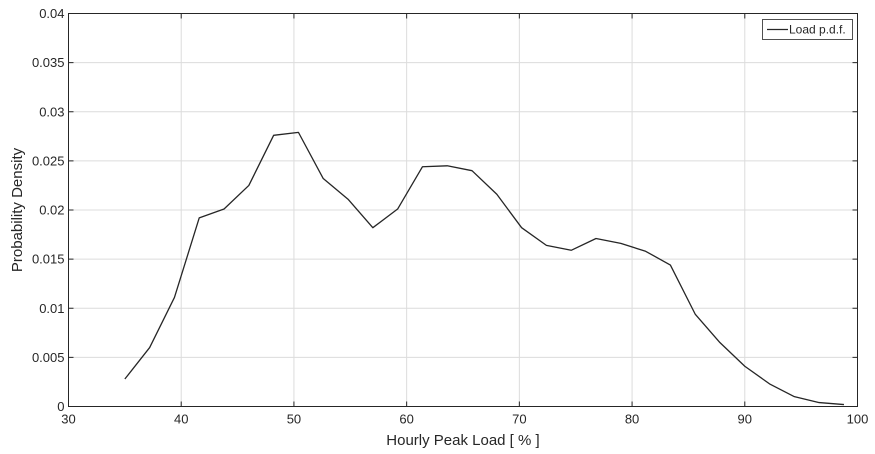 The image size is (875, 454). What do you see at coordinates (60, 406) in the screenshot?
I see `y-tick-label: 0` at bounding box center [60, 406].